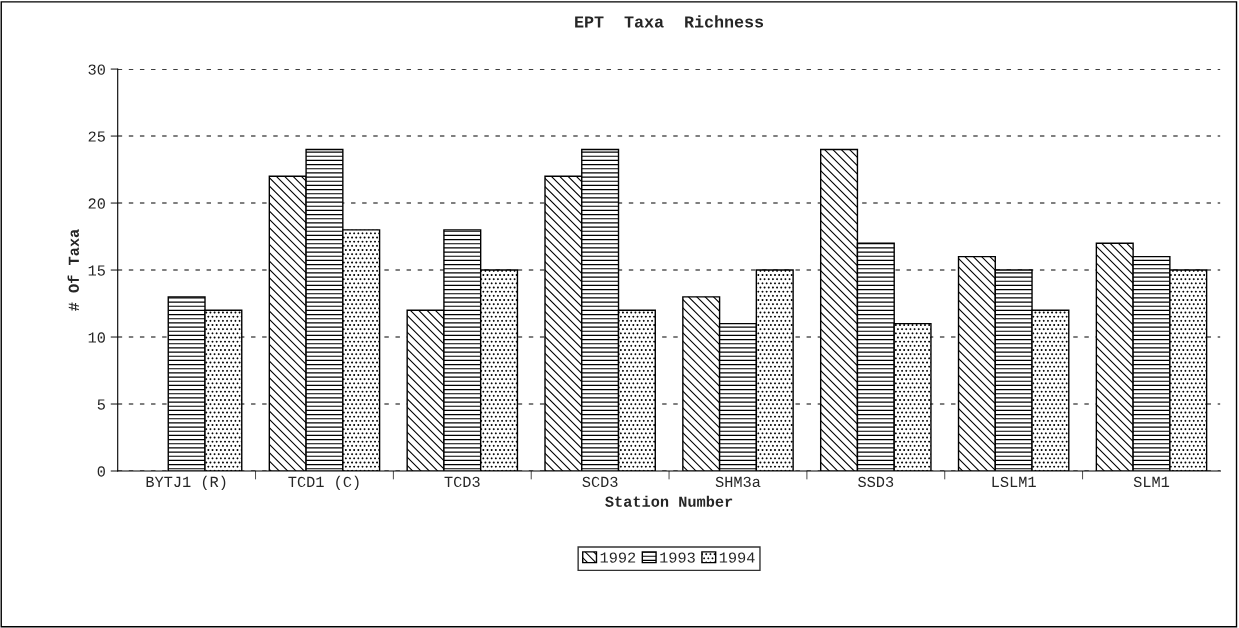 The image size is (1239, 628). What do you see at coordinates (462, 482) in the screenshot?
I see `x-tick-label: TCD3` at bounding box center [462, 482].